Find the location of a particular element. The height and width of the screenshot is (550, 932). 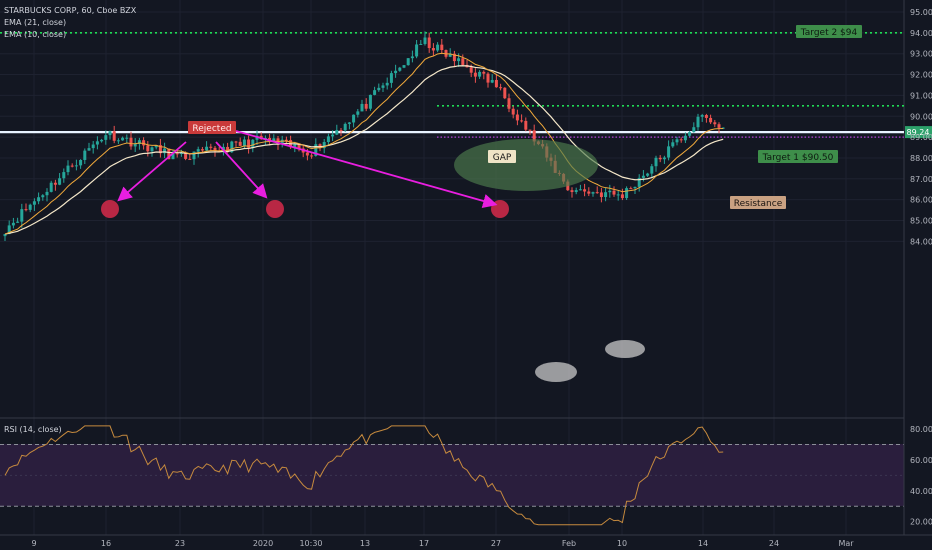

price-tick-label: 91.00 is located at coordinates (921, 95).